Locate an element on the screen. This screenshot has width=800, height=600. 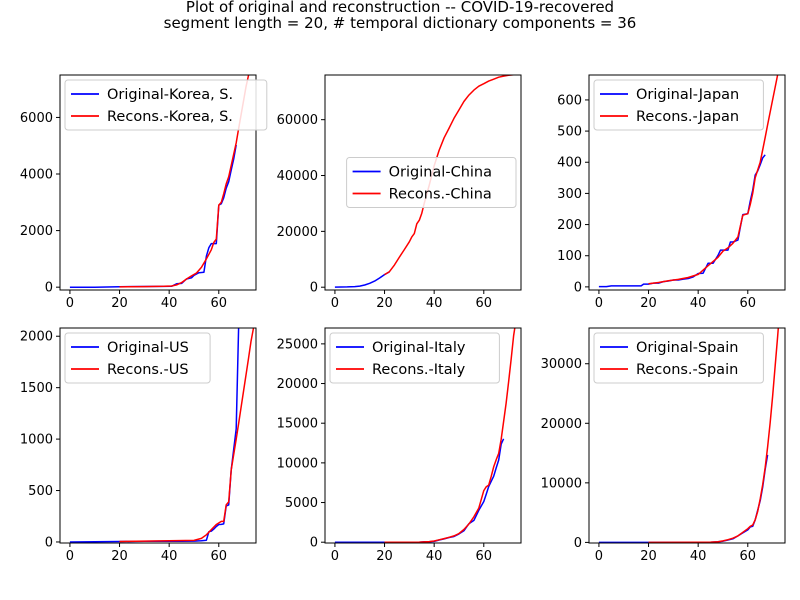
y-tick-label: 1500 is located at coordinates (36, 388).